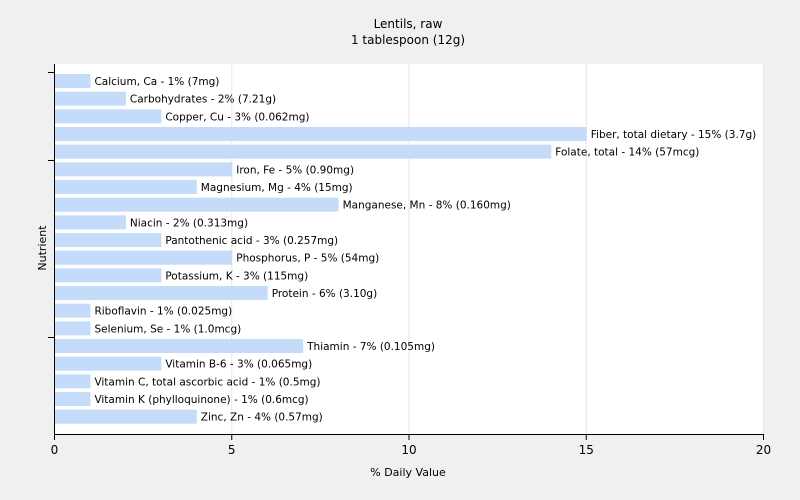  What do you see at coordinates (167, 329) in the screenshot?
I see `bar-label: Selenium, Se - 1% (1.0mcg)` at bounding box center [167, 329].